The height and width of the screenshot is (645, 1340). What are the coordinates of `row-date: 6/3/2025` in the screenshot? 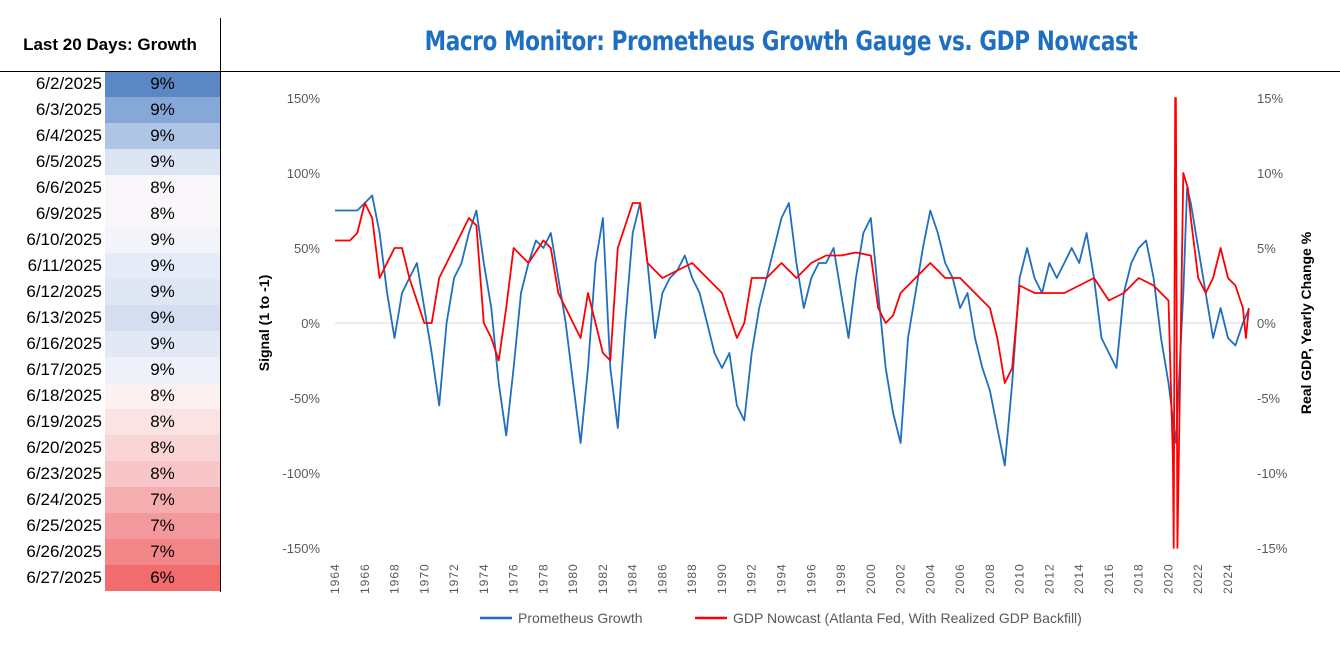 It's located at (68, 109).